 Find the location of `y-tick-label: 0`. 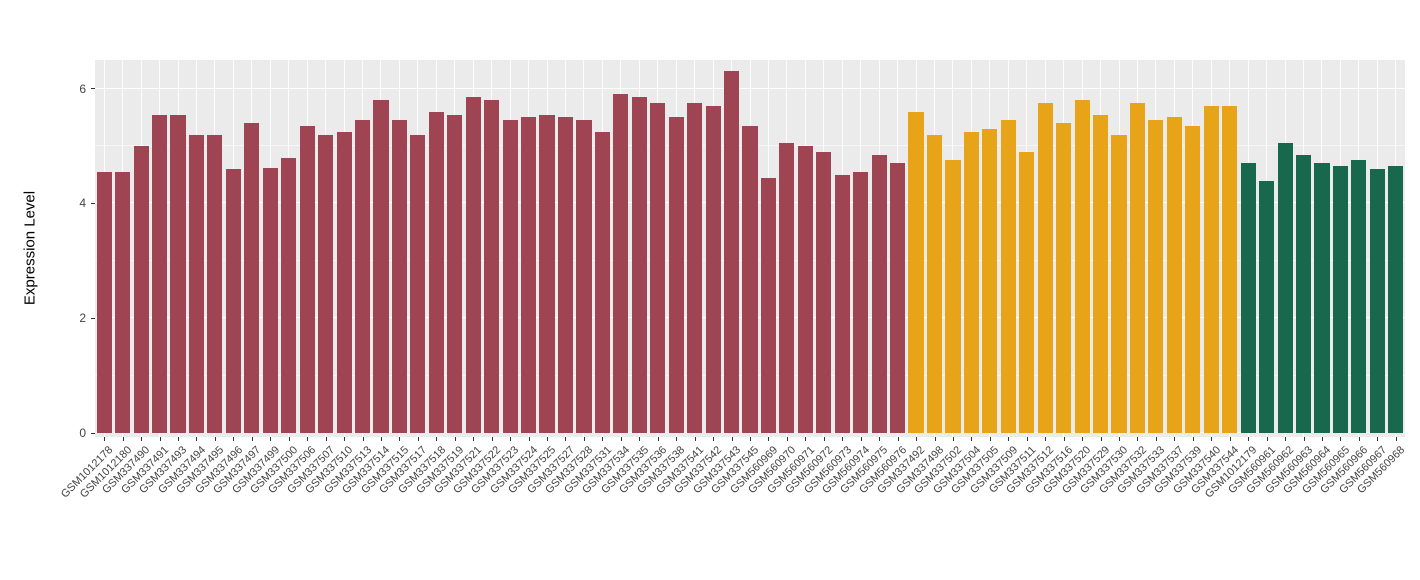

y-tick-label: 0 is located at coordinates (82, 433).